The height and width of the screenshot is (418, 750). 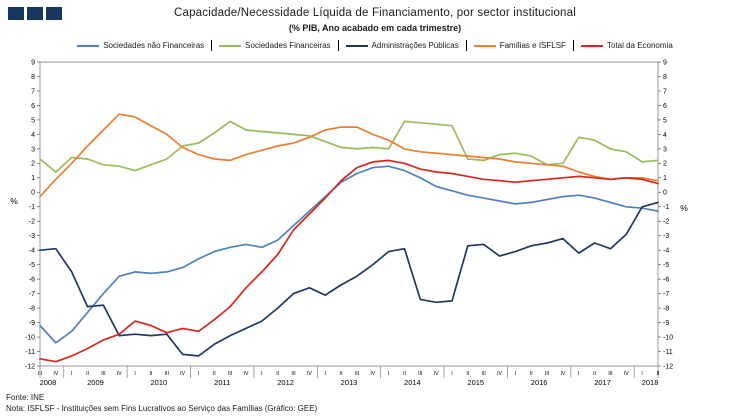 I want to click on svg-text: 2011, so click(x=222, y=382).